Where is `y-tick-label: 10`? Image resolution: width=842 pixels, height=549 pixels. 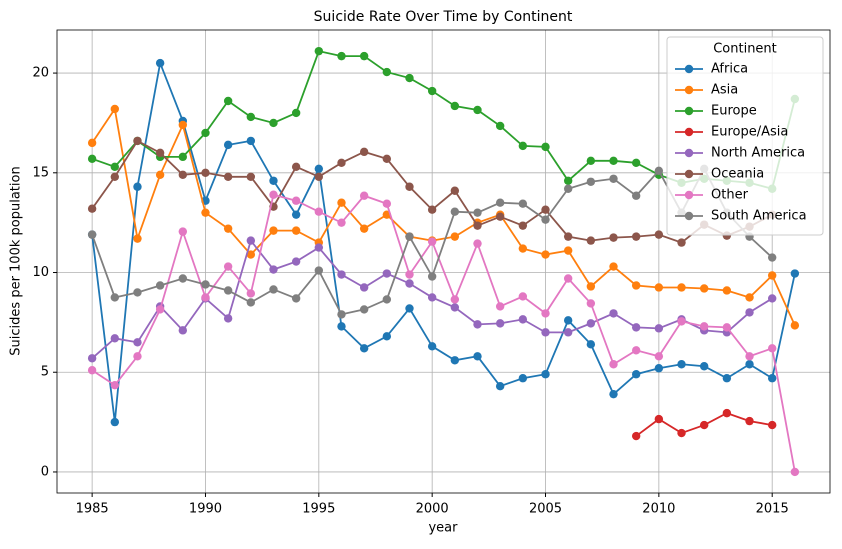 y-tick-label: 10 is located at coordinates (40, 272).